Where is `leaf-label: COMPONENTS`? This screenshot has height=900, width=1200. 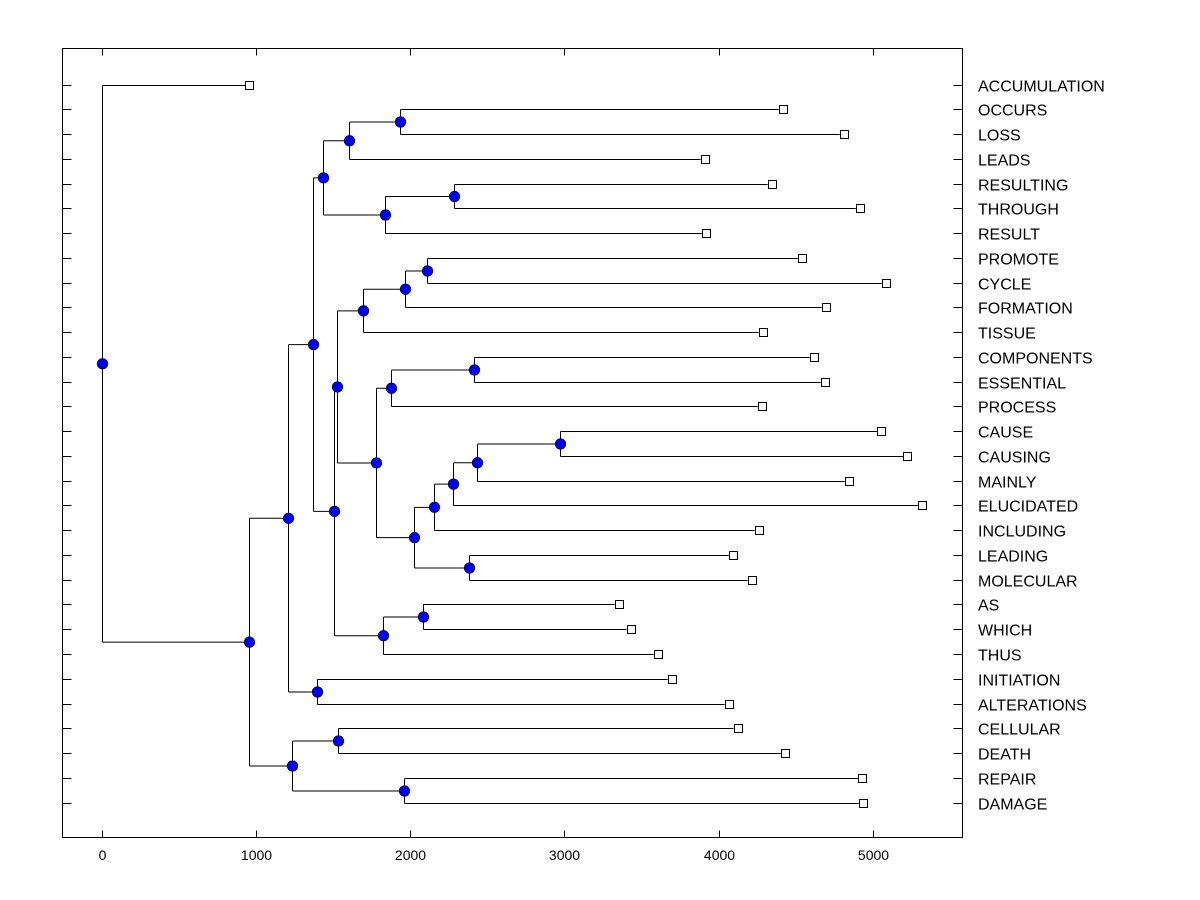
leaf-label: COMPONENTS is located at coordinates (1035, 359).